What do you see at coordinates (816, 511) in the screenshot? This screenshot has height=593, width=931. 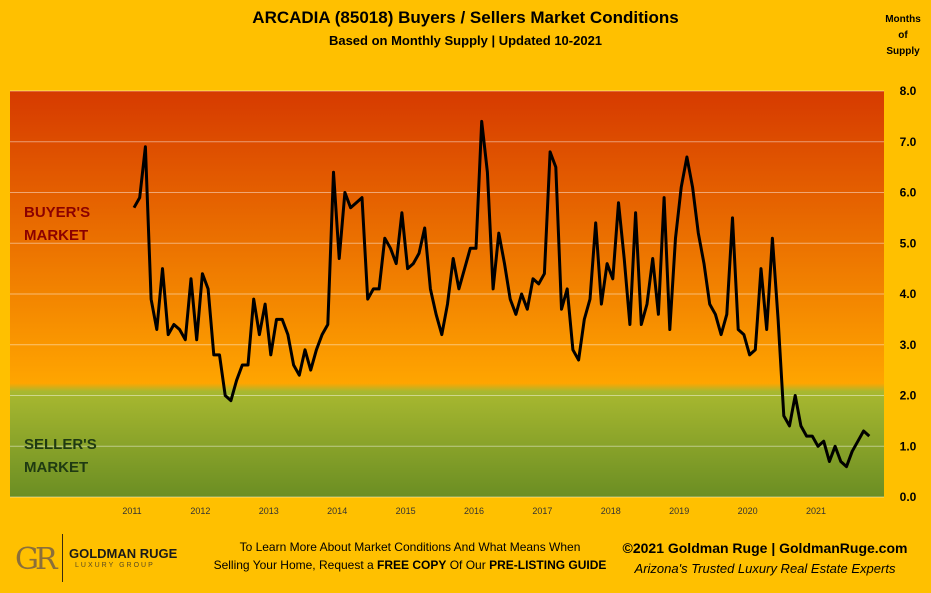 I see `x-tick-label: 2021` at bounding box center [816, 511].